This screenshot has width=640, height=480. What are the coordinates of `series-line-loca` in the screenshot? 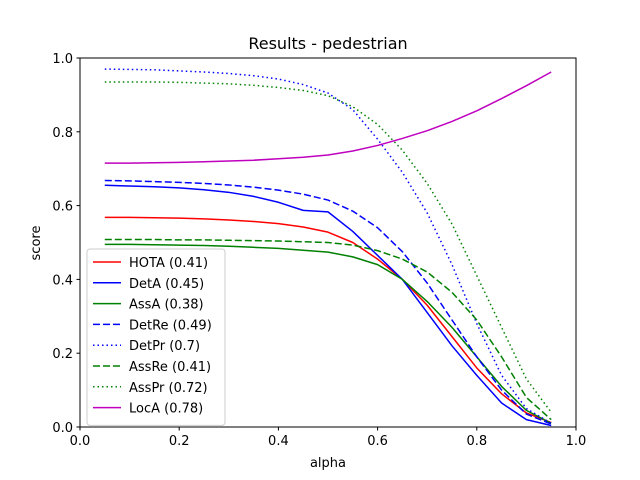 It's located at (328, 117).